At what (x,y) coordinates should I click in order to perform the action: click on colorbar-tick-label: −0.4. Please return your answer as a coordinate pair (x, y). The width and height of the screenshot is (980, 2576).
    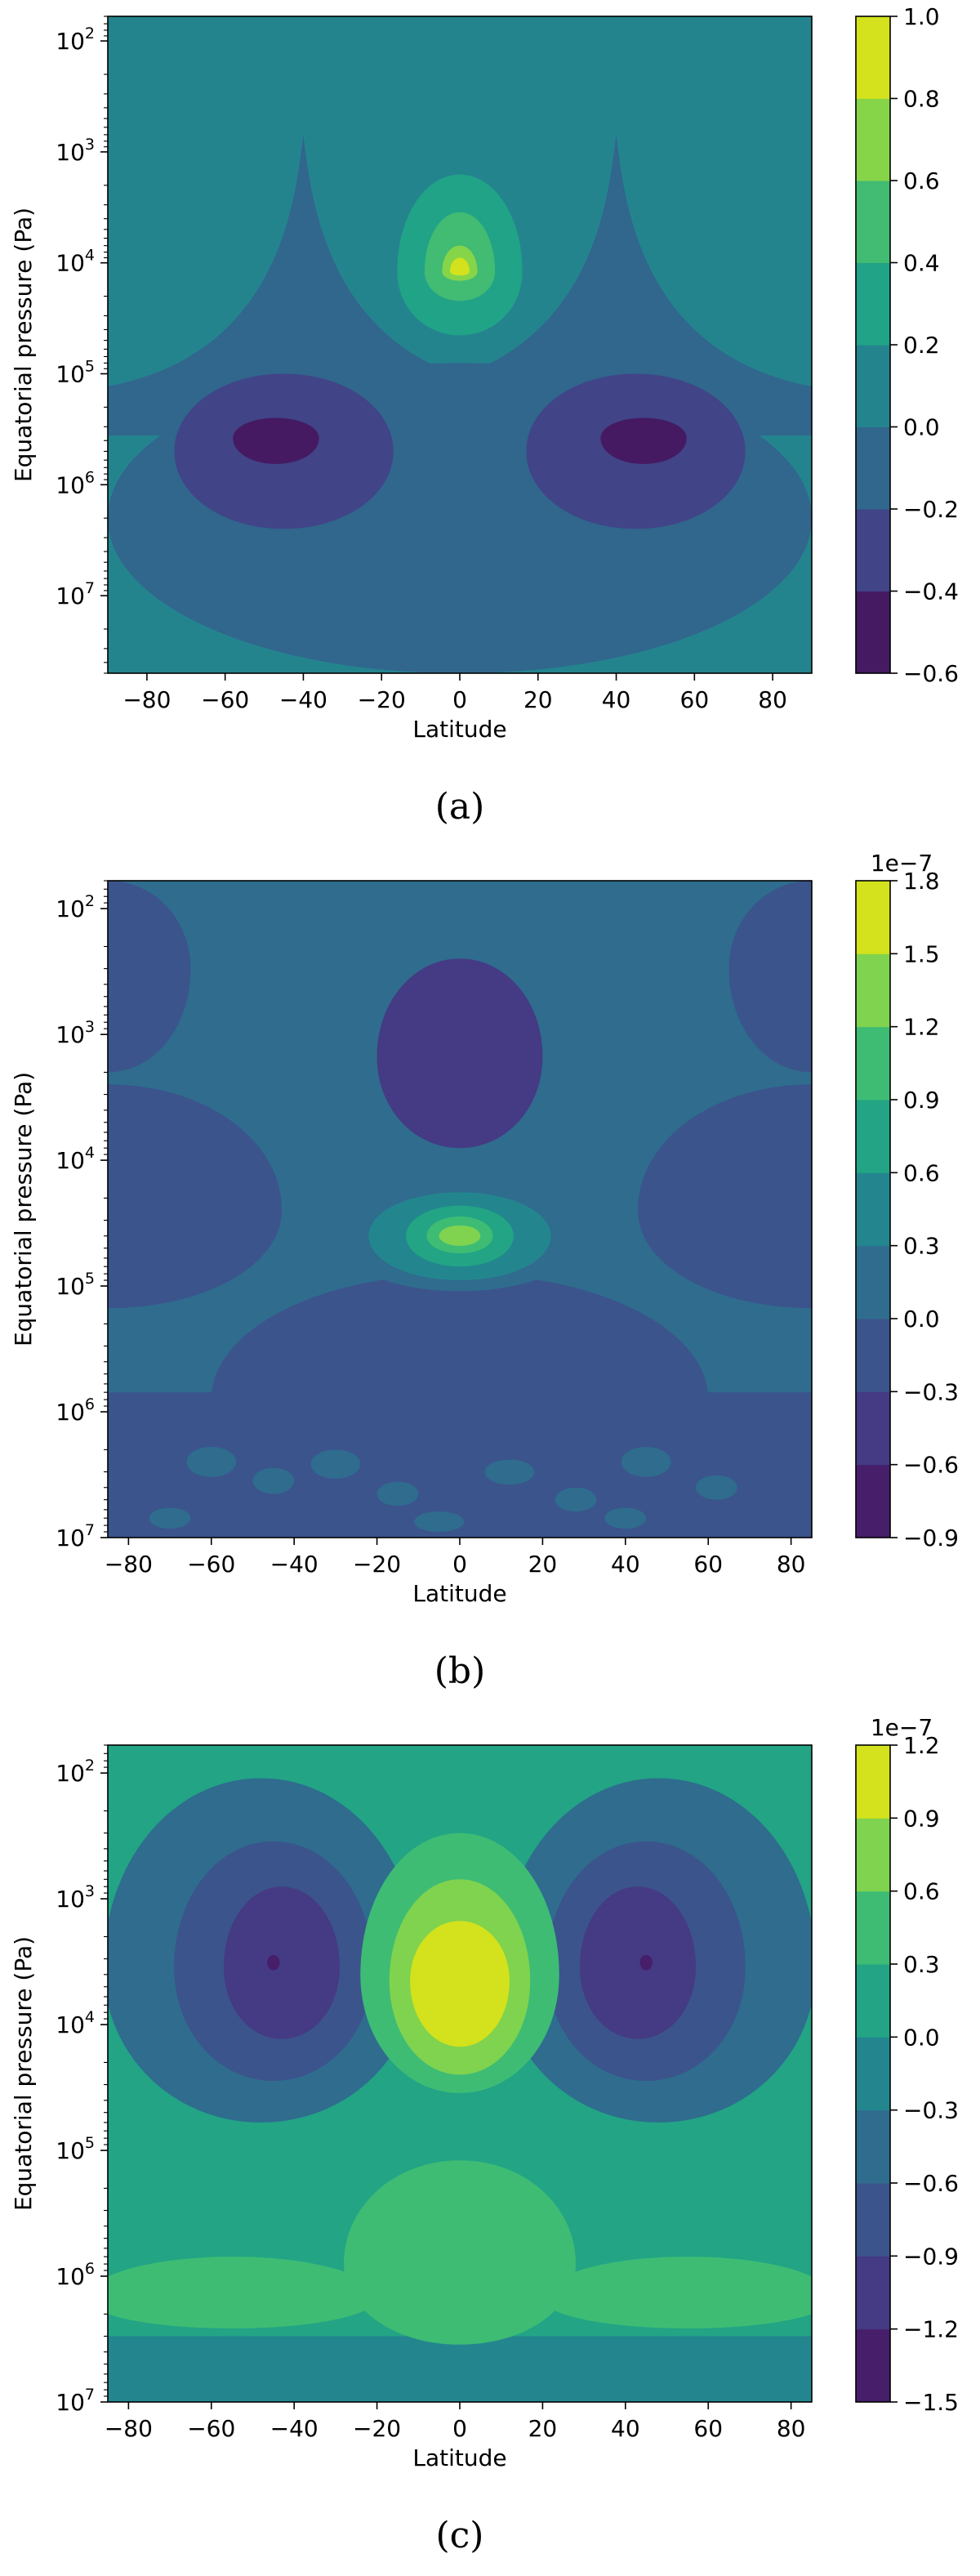
    Looking at the image, I should click on (931, 592).